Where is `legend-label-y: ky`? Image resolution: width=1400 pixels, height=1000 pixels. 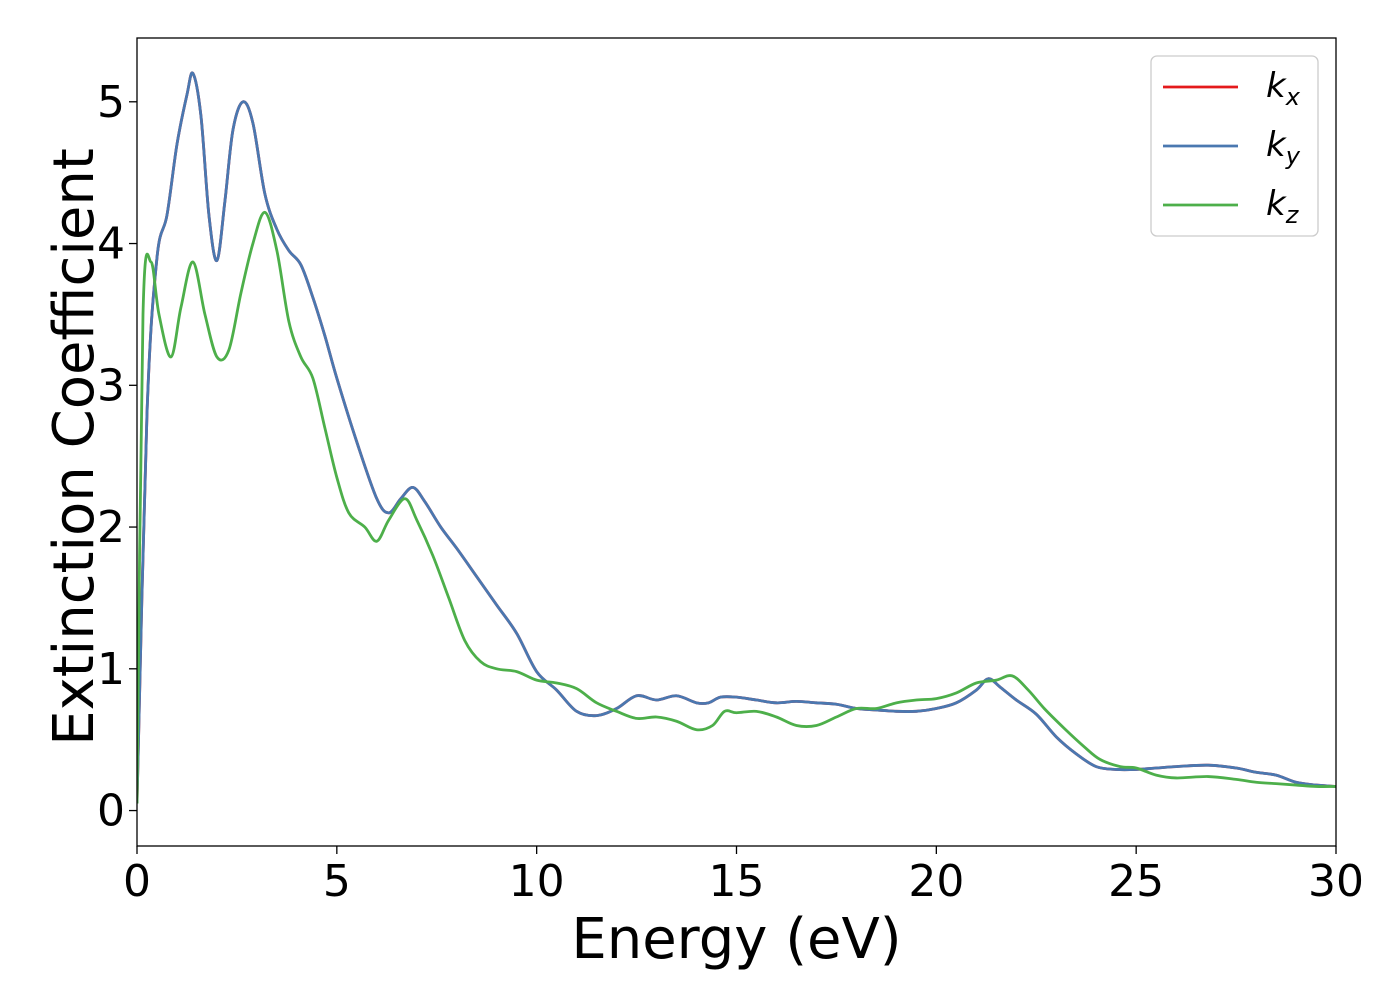 legend-label-y: ky is located at coordinates (1283, 147).